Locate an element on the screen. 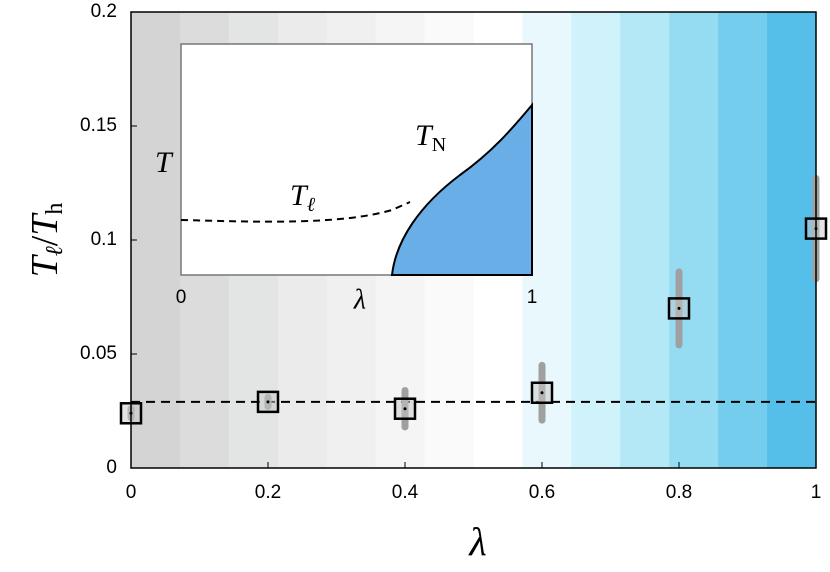 The width and height of the screenshot is (830, 572). y-tick-label: 0 is located at coordinates (111, 467).